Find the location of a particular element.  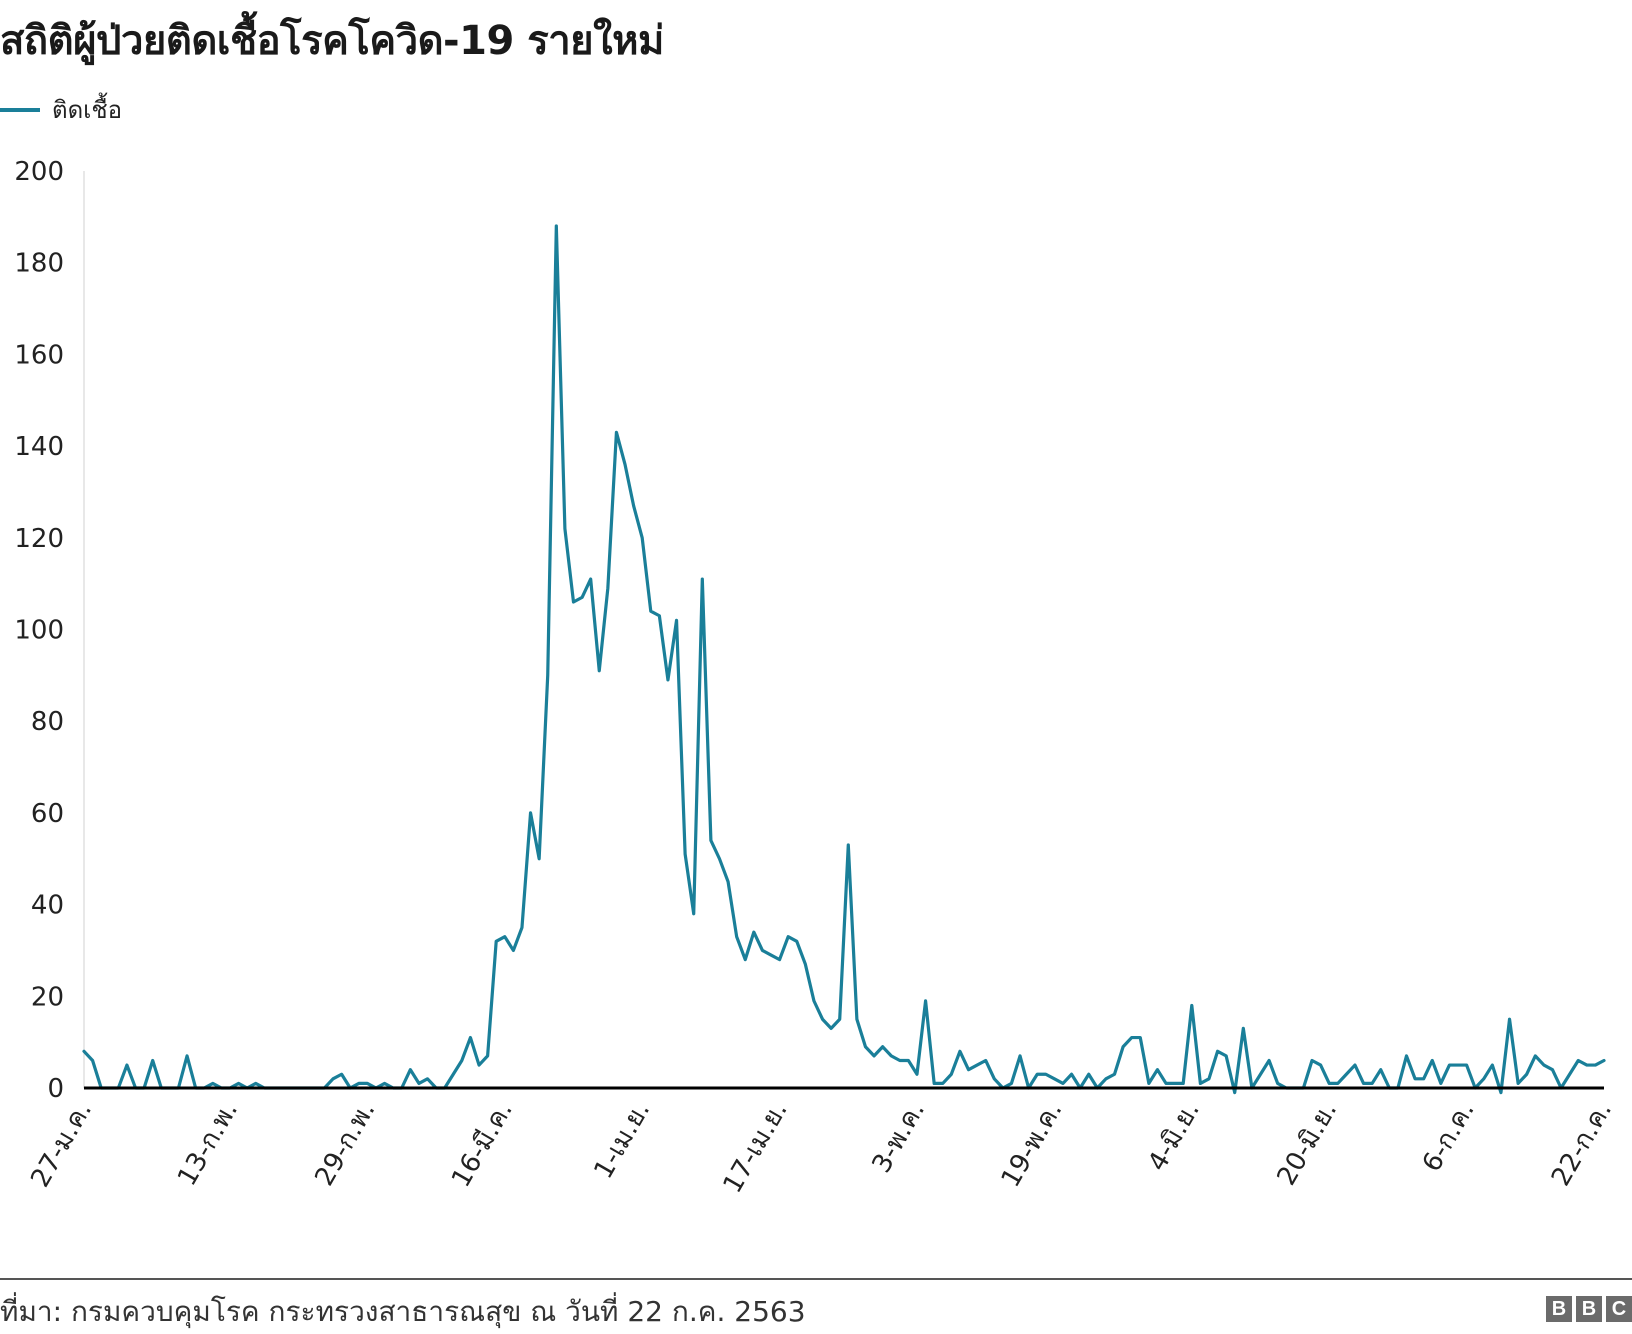

y-tick-label: 80 is located at coordinates (47, 722).